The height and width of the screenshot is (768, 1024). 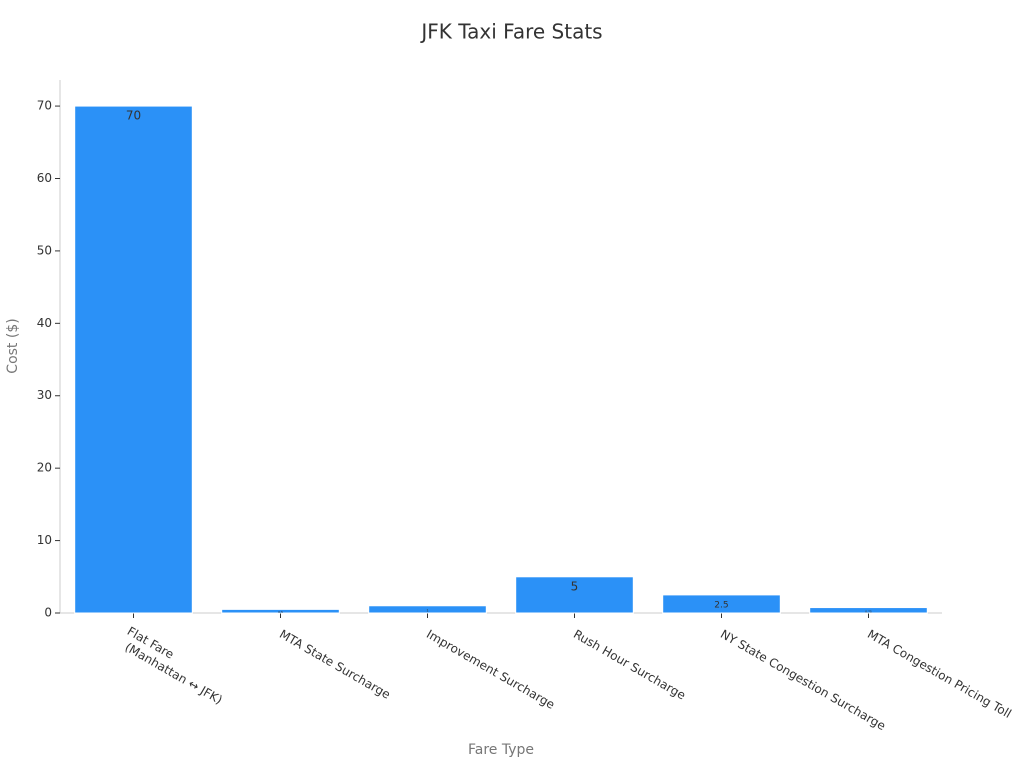 What do you see at coordinates (803, 680) in the screenshot?
I see `x-tick-label: NY State Congestion Surcharge` at bounding box center [803, 680].